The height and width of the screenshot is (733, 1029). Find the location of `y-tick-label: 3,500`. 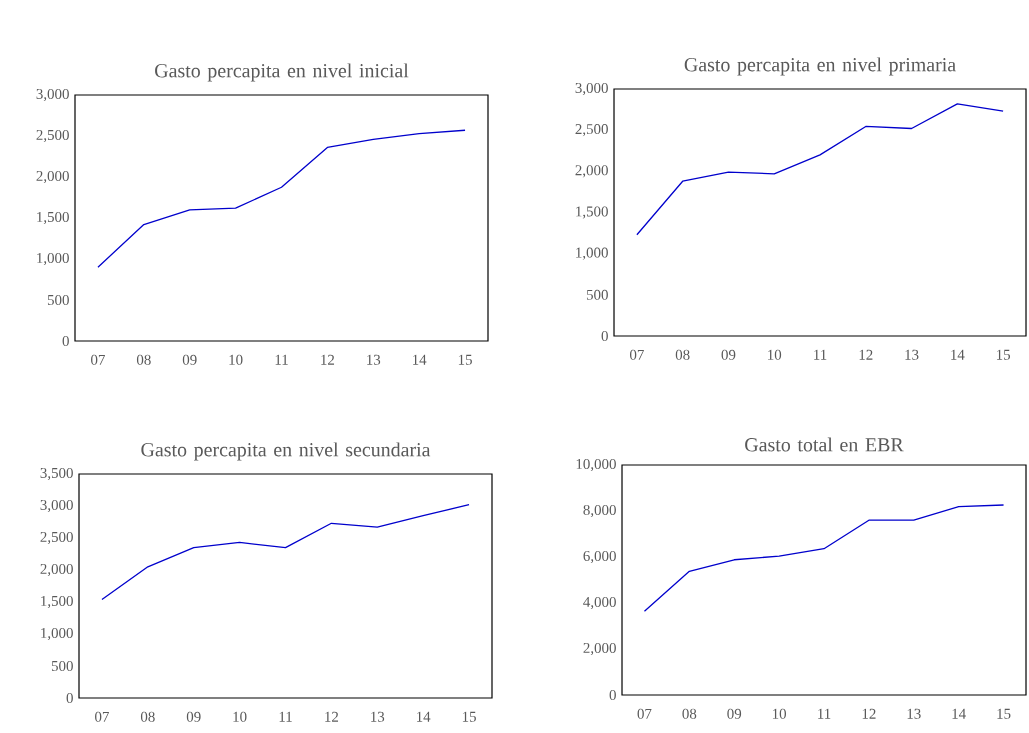

y-tick-label: 3,500 is located at coordinates (56, 474).